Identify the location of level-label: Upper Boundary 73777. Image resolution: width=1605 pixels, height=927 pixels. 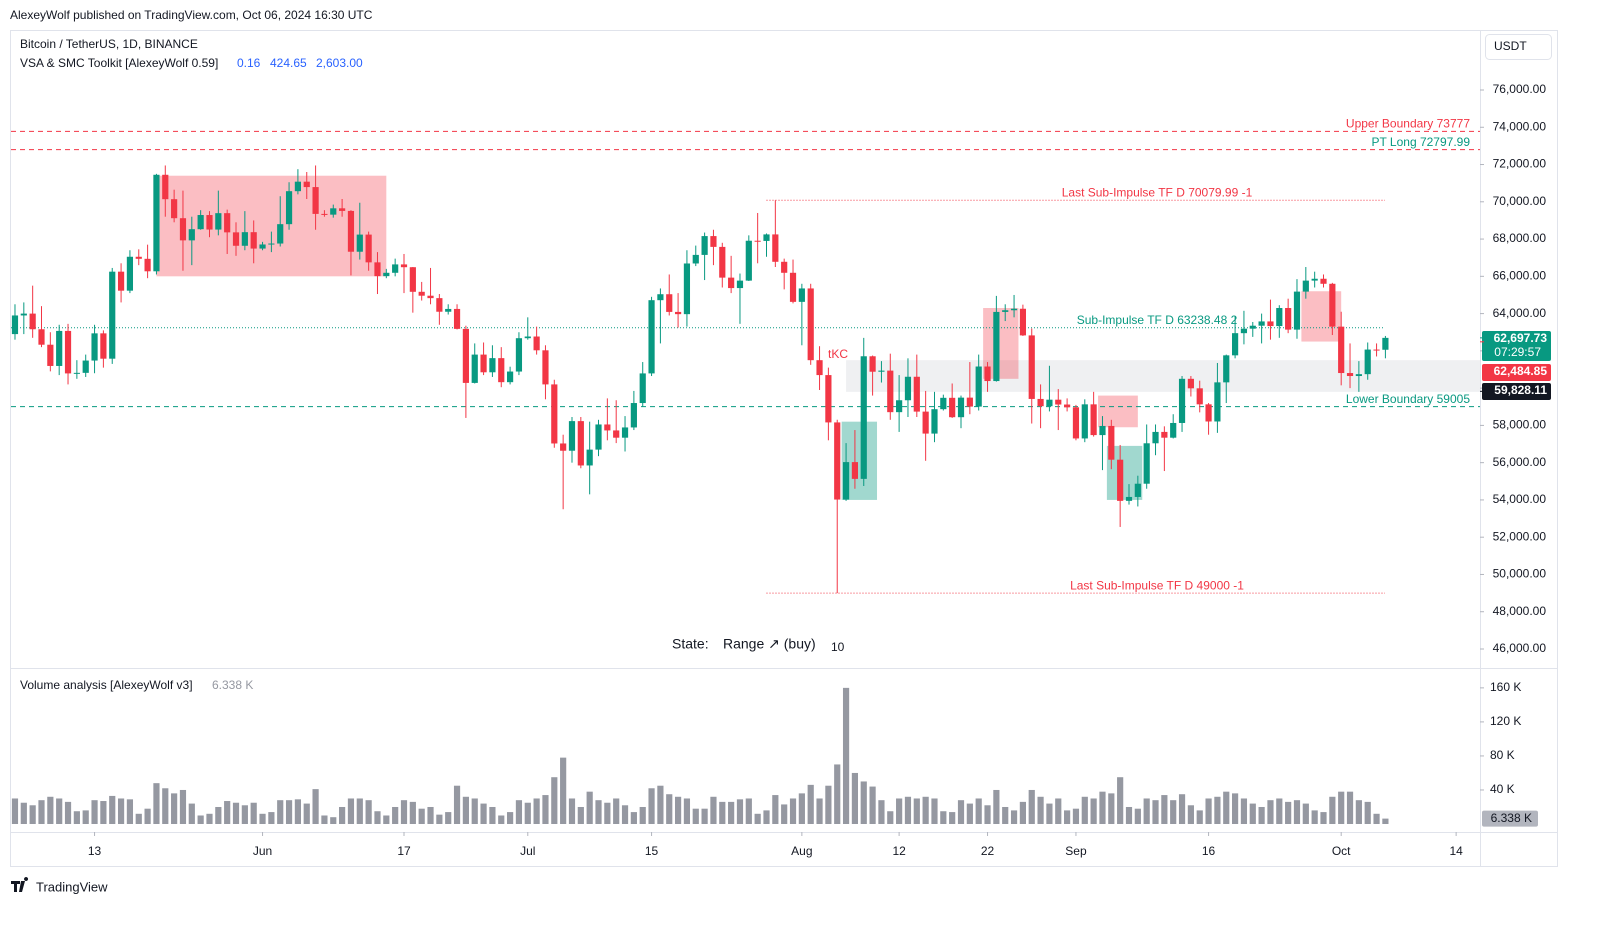
(1408, 124).